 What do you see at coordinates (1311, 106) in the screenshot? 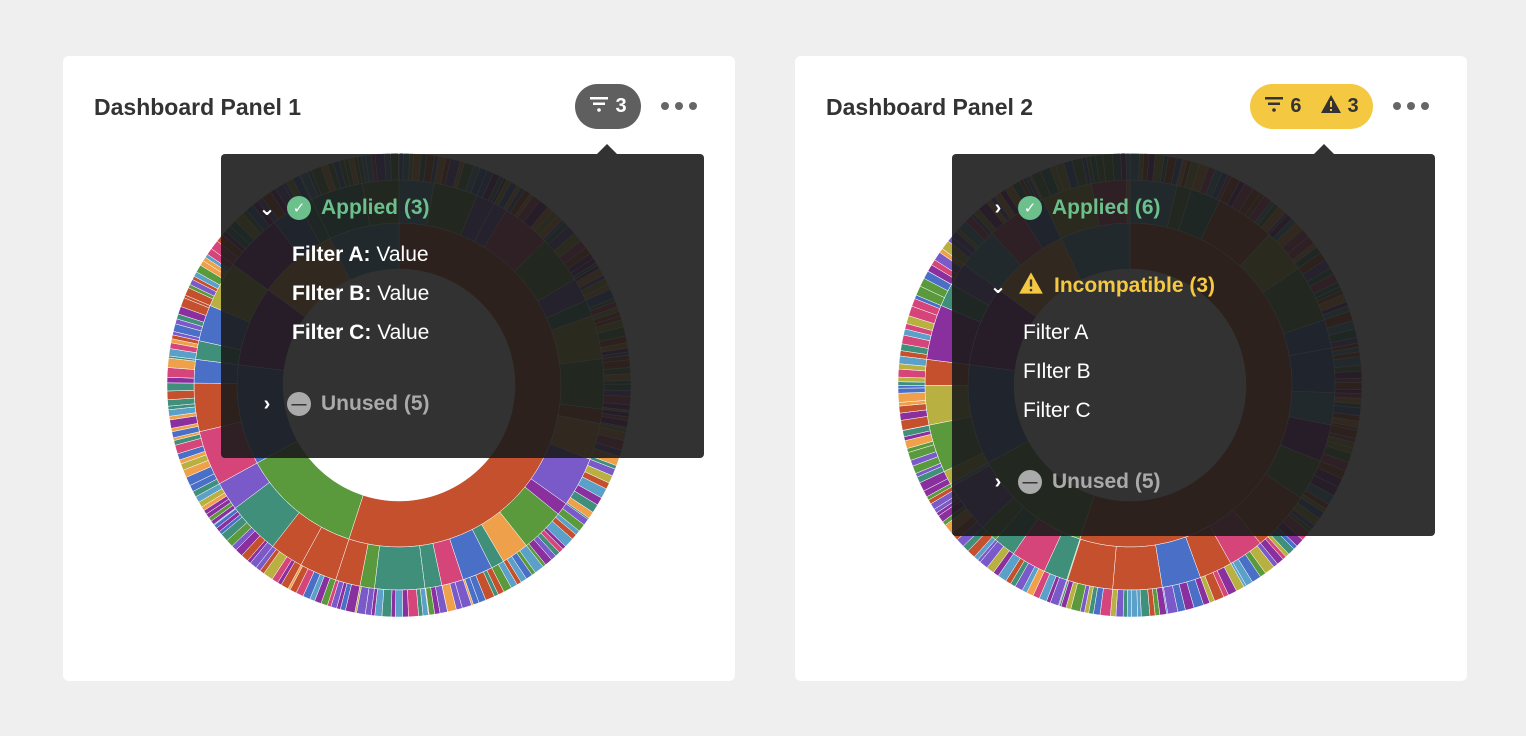
I see `filter-warning-badge: 6 3` at bounding box center [1311, 106].